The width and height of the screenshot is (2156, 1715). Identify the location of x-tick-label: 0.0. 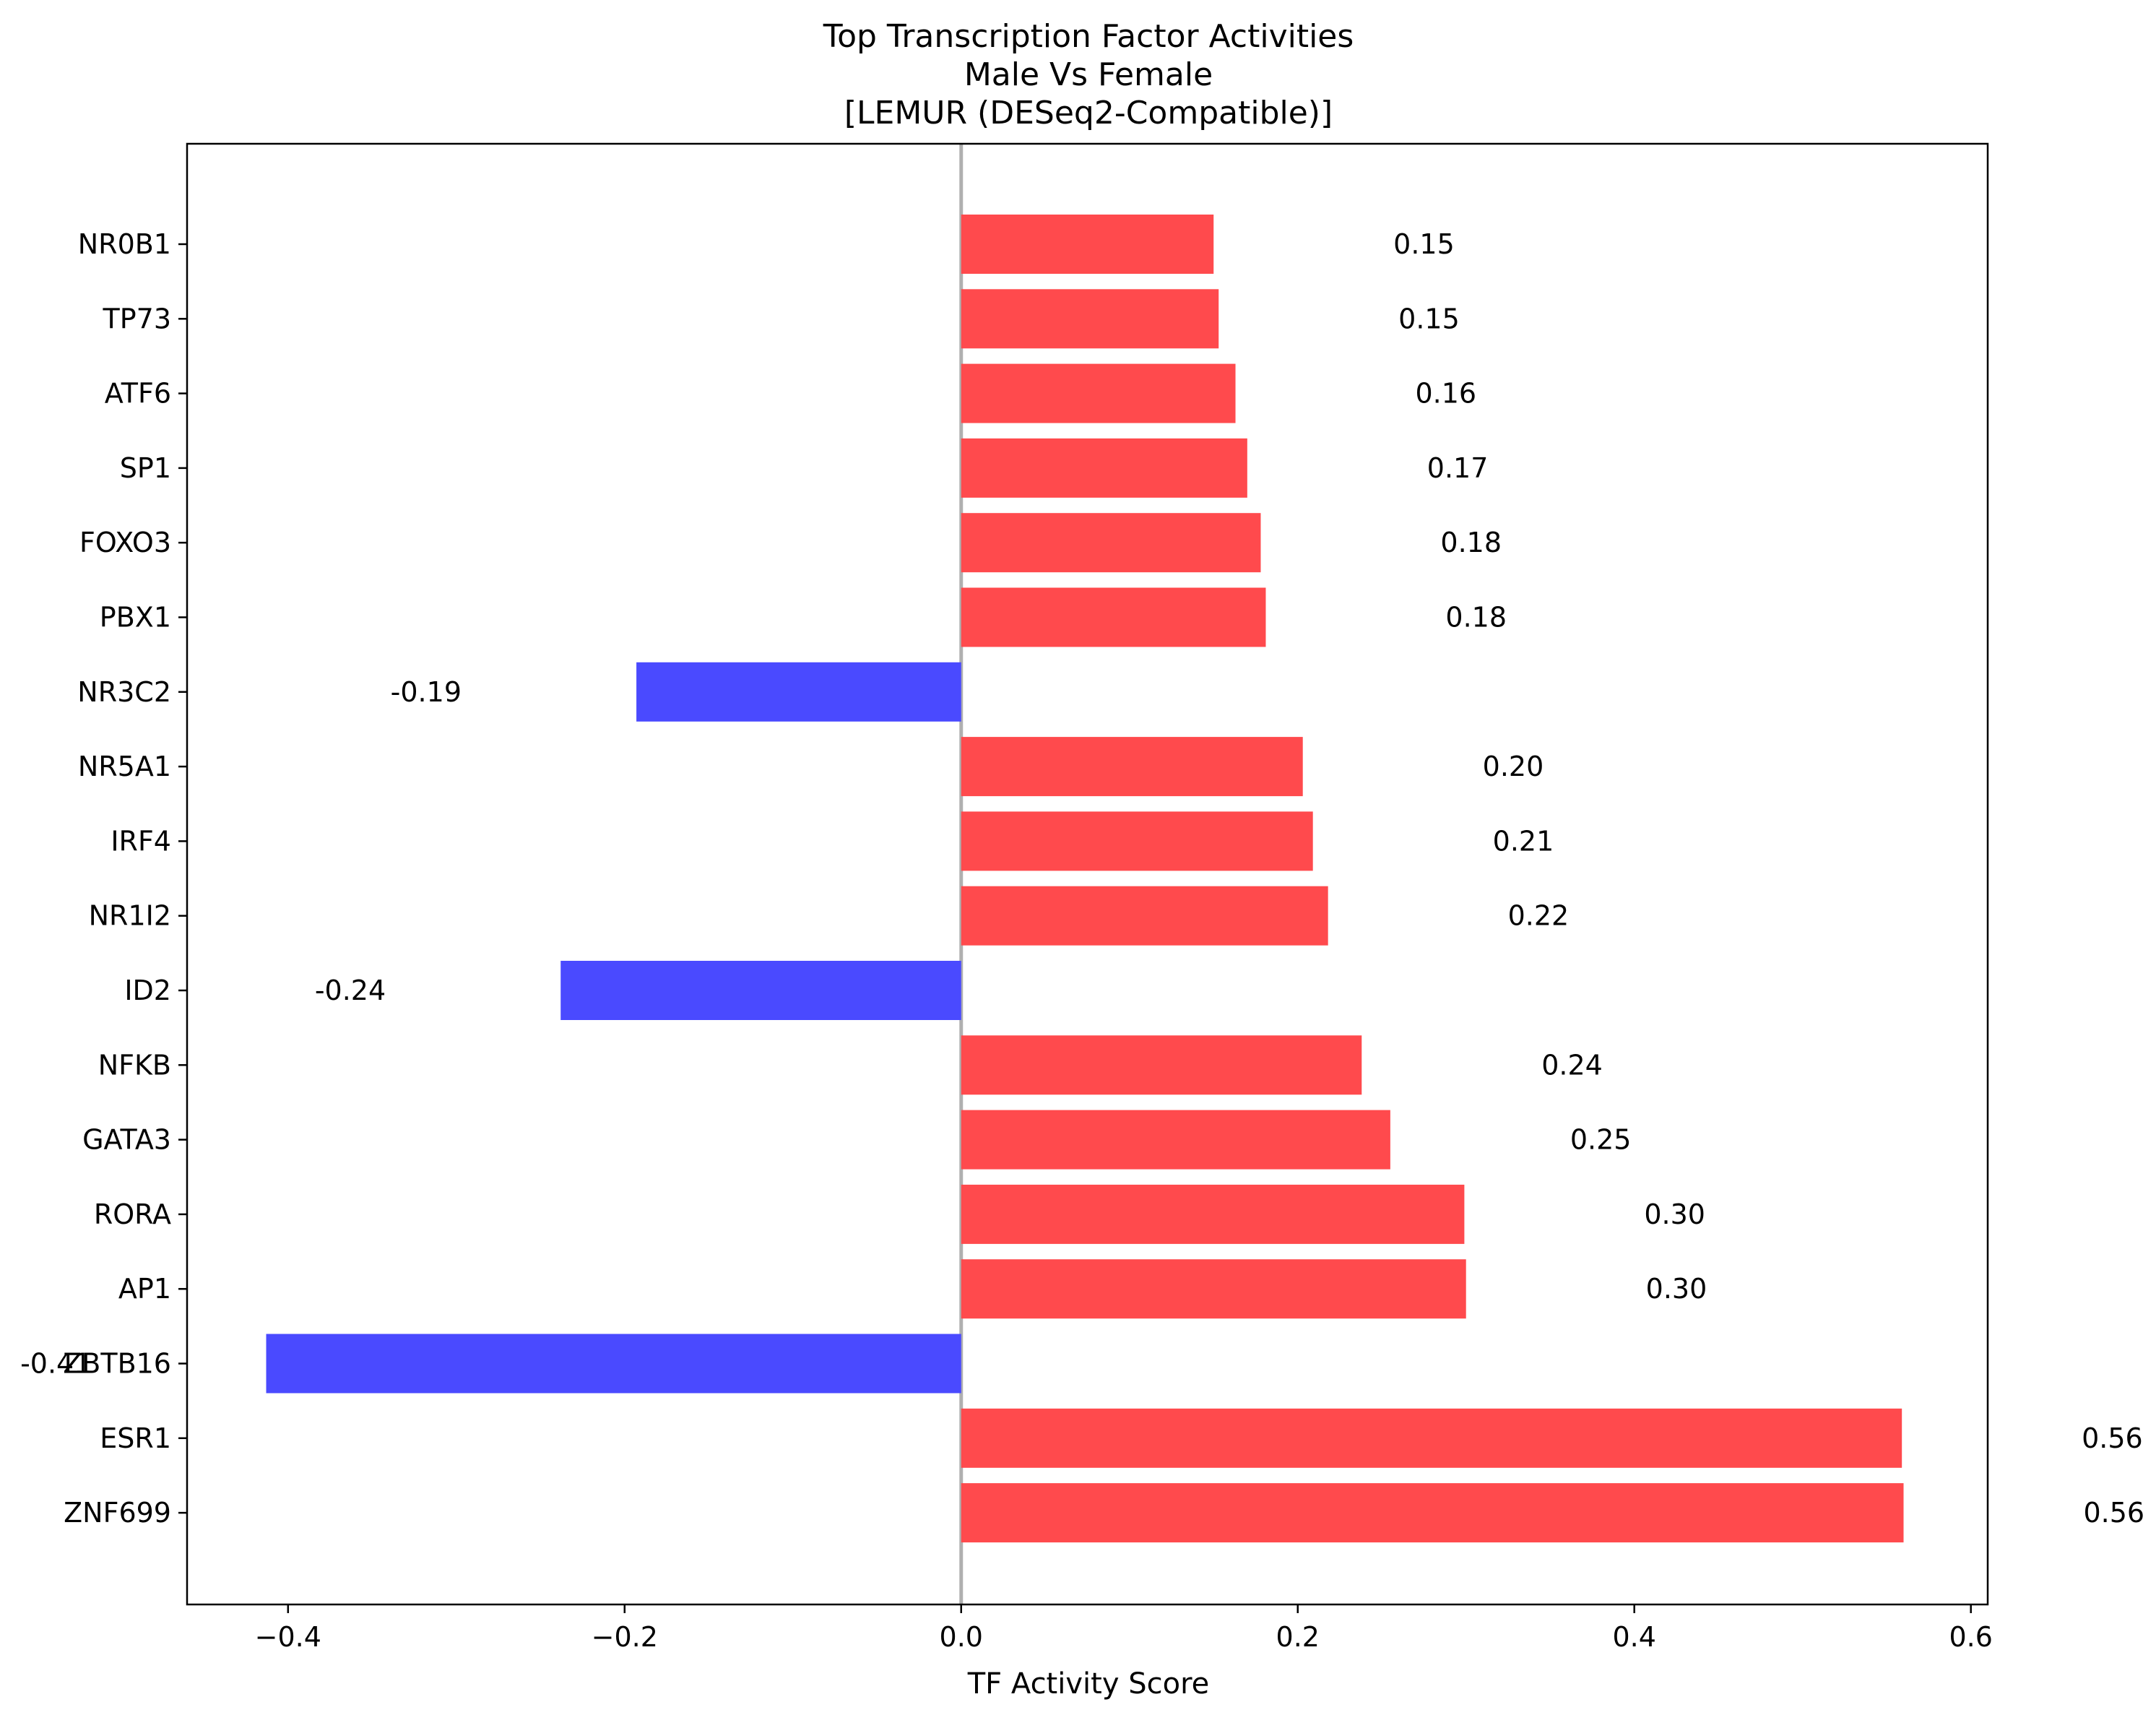
(961, 1637).